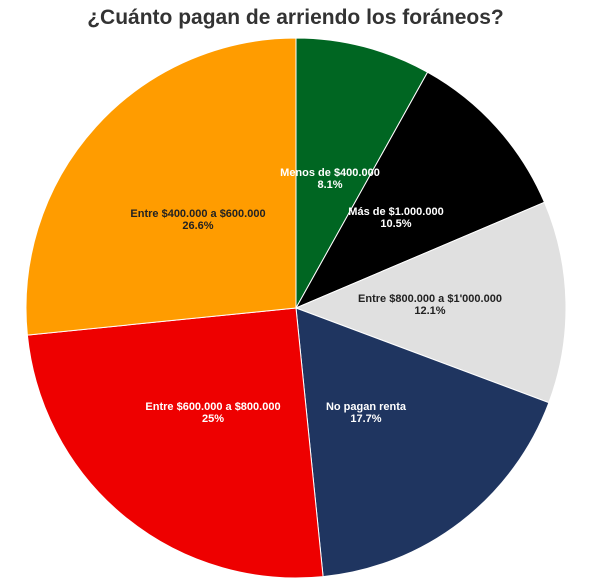 This screenshot has height=582, width=591. What do you see at coordinates (365, 419) in the screenshot?
I see `slice-value-label: 17.7%` at bounding box center [365, 419].